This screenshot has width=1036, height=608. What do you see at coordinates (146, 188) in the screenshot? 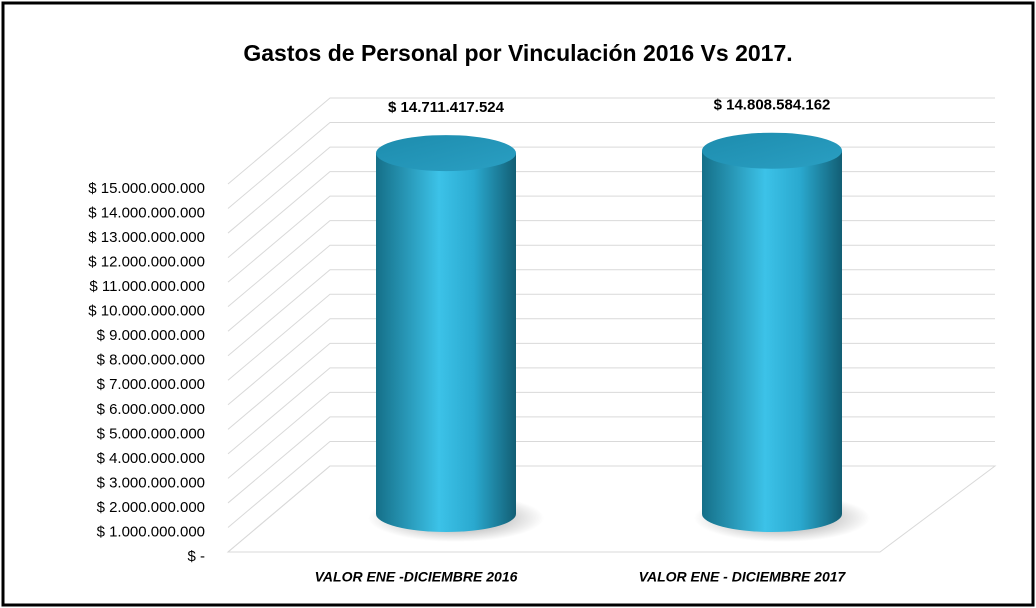
I see `y-tick-label: $ 15.000.000.000` at bounding box center [146, 188].